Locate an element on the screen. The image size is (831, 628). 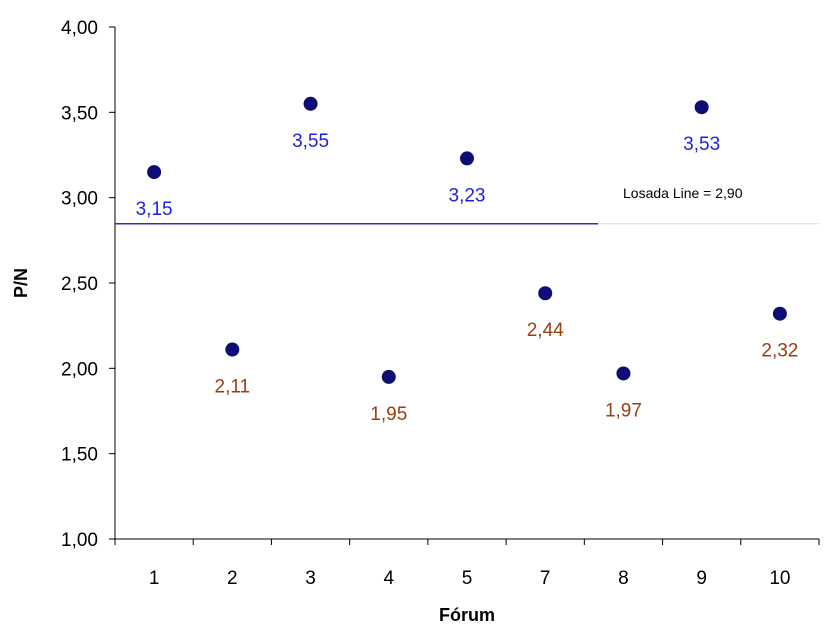
x-tick-label: 3 is located at coordinates (310, 578).